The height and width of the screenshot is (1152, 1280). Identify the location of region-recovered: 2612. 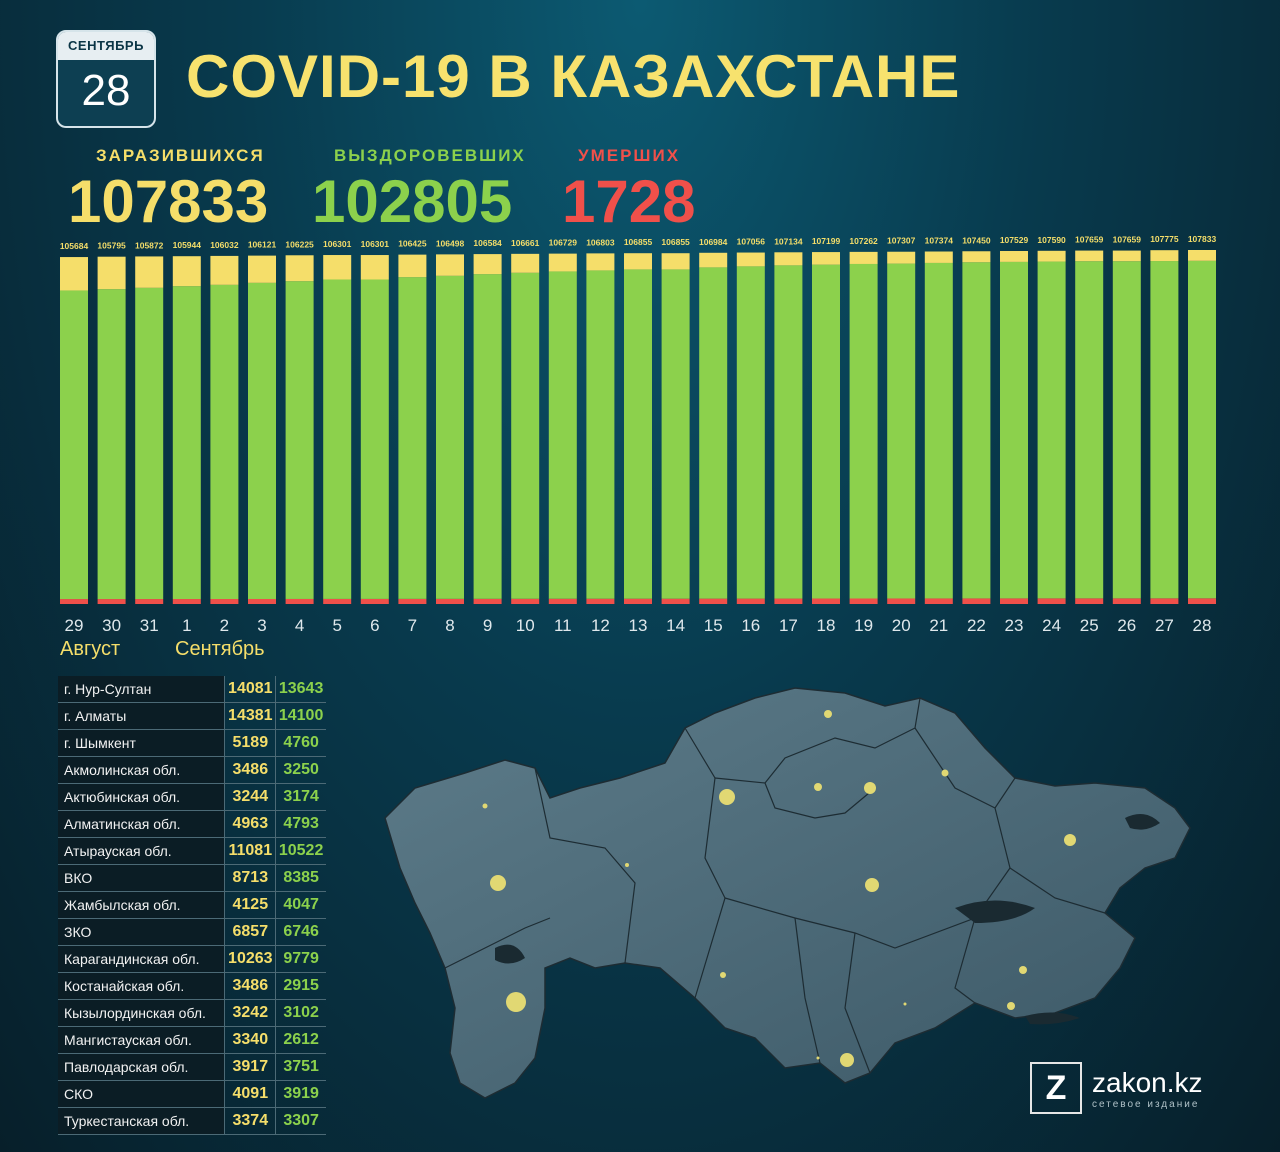
(301, 1039).